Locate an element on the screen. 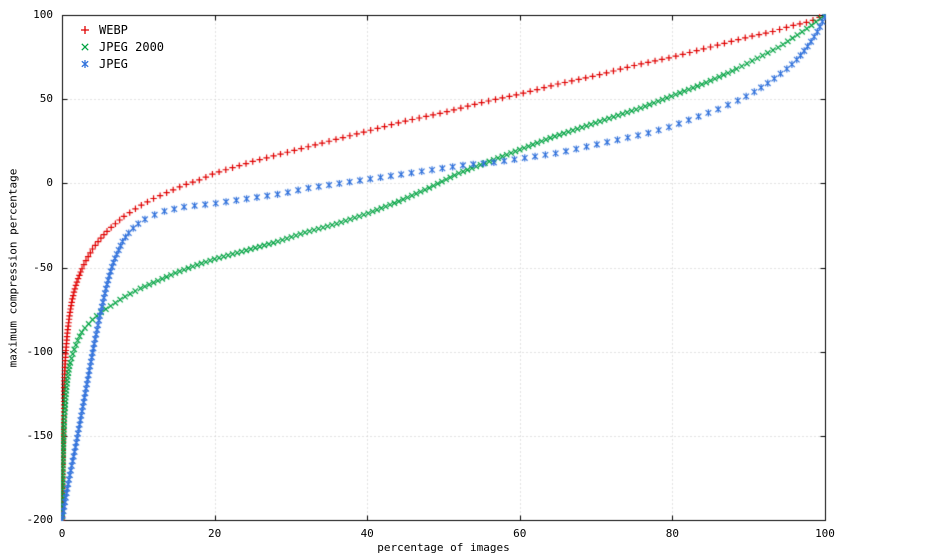 The image size is (947, 560). x-tick-label: 20 is located at coordinates (214, 533).